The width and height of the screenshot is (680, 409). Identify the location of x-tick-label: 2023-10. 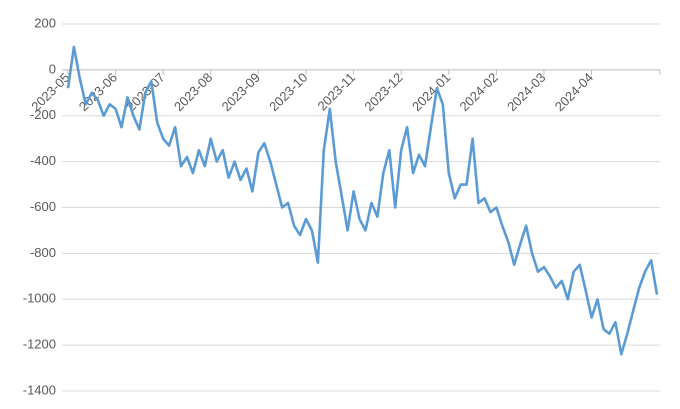
(288, 92).